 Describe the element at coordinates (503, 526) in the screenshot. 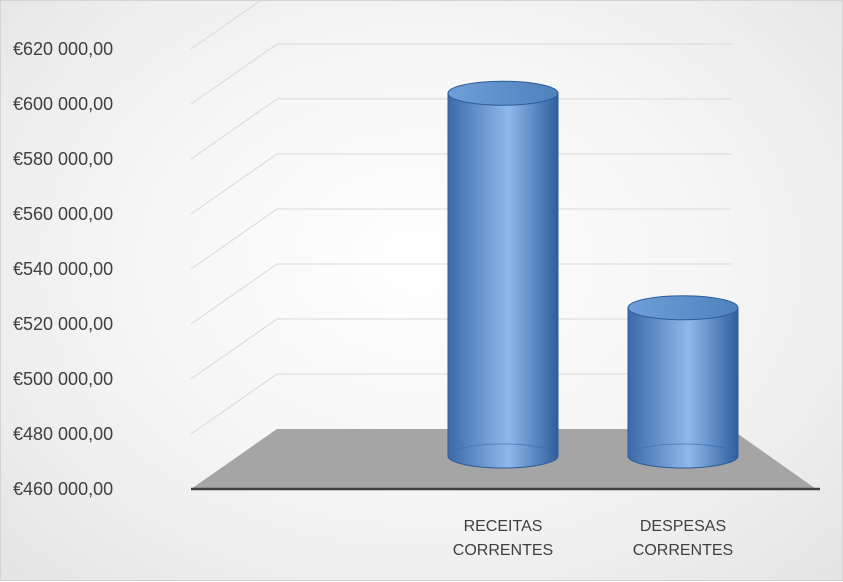

I see `x-tick-label-line: RECEITAS` at that location.